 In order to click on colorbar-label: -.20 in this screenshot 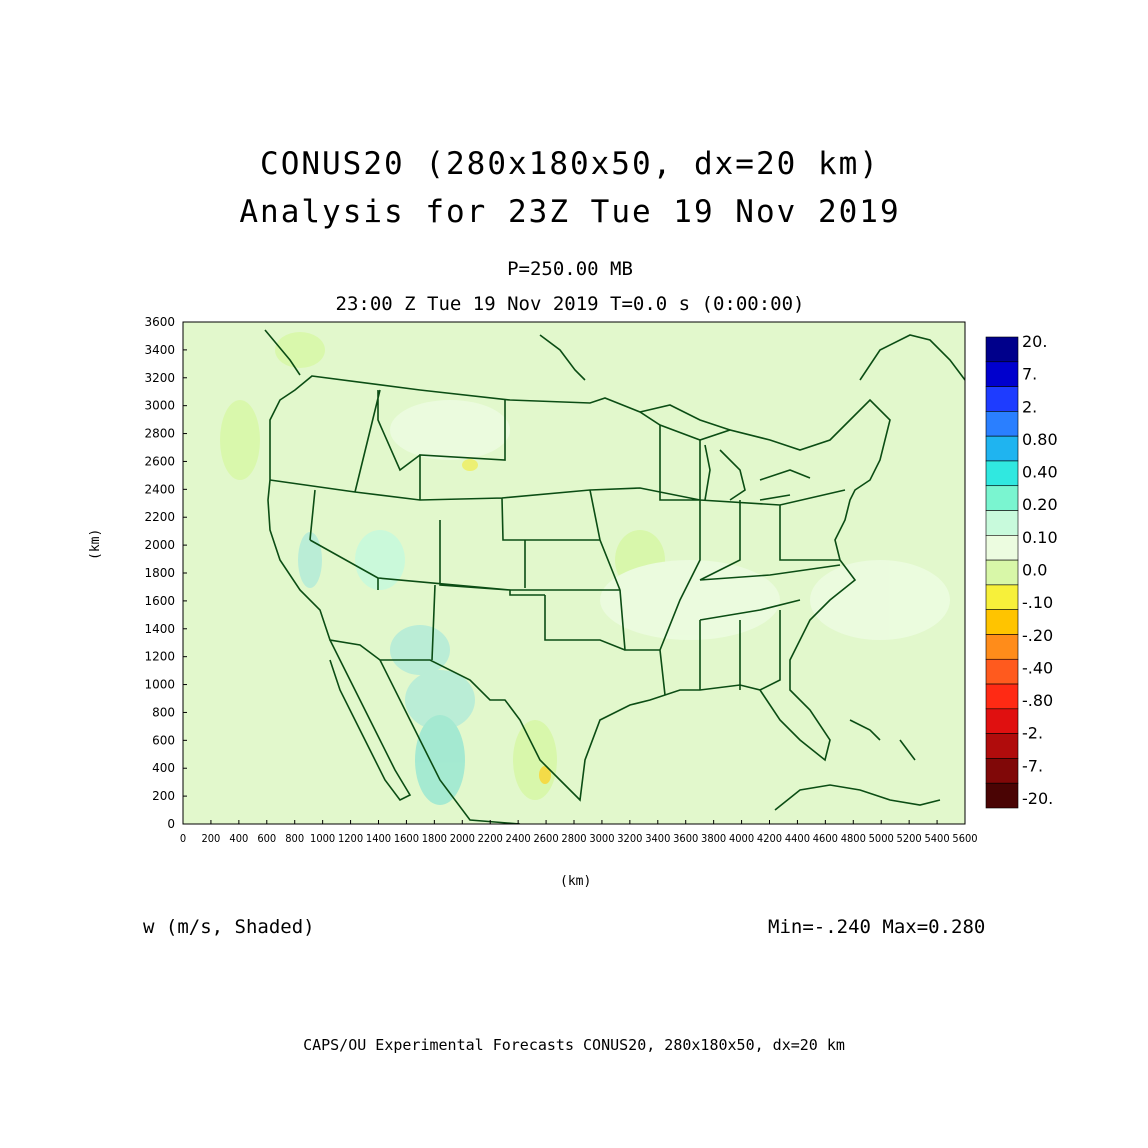, I will do `click(1037, 635)`.